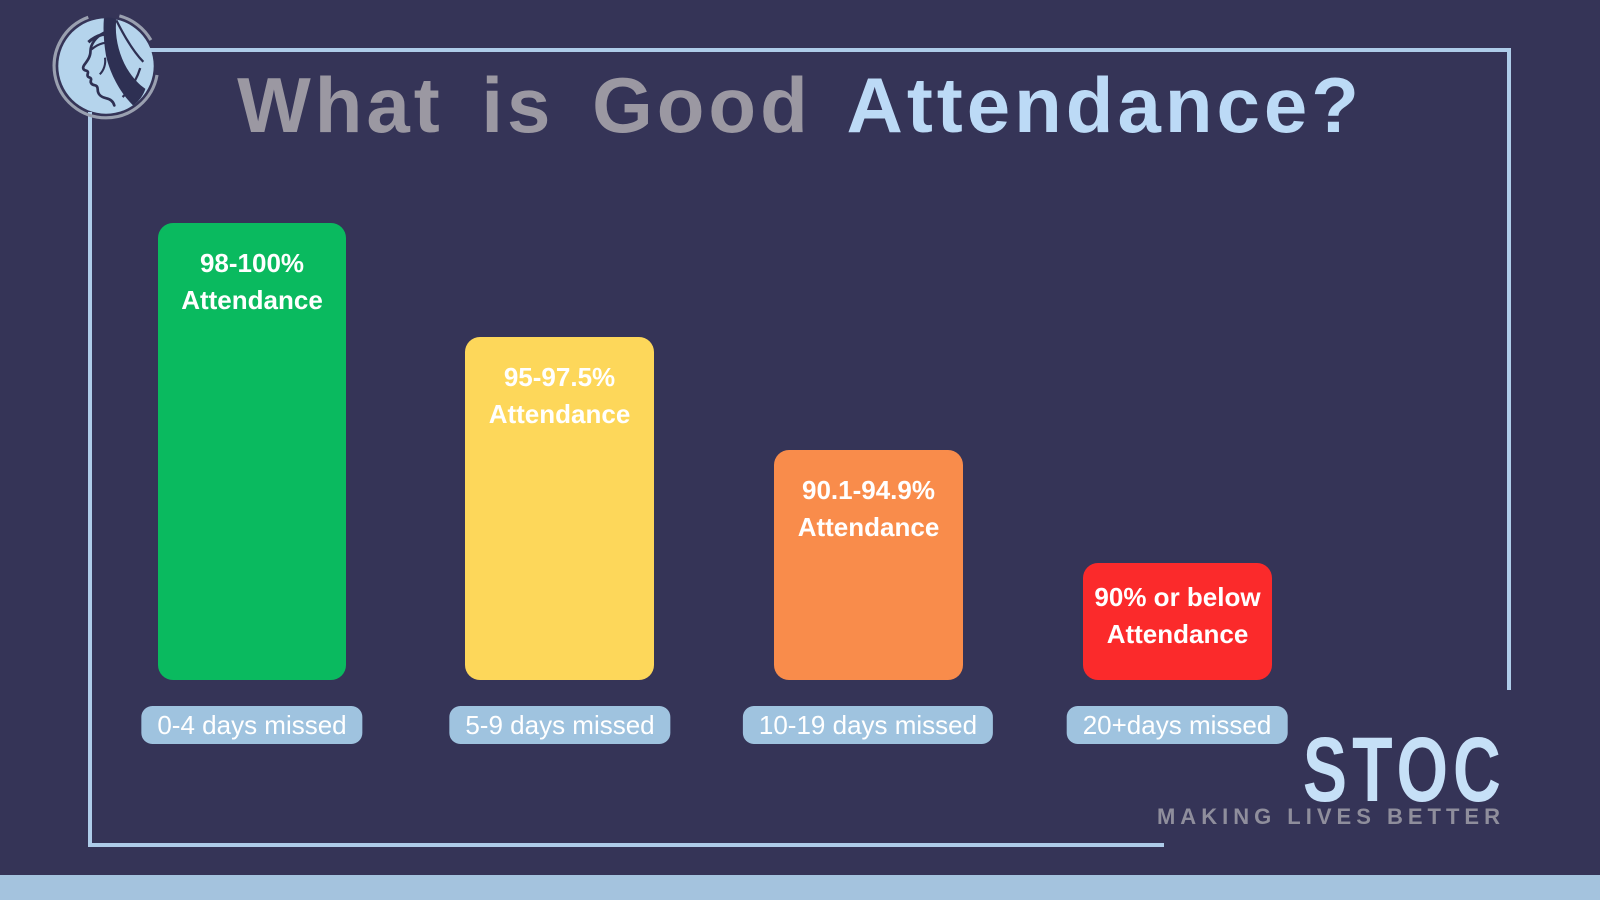 This screenshot has width=1600, height=900. I want to click on brand-tagline: MAKING LIVES BETTER, so click(1330, 816).